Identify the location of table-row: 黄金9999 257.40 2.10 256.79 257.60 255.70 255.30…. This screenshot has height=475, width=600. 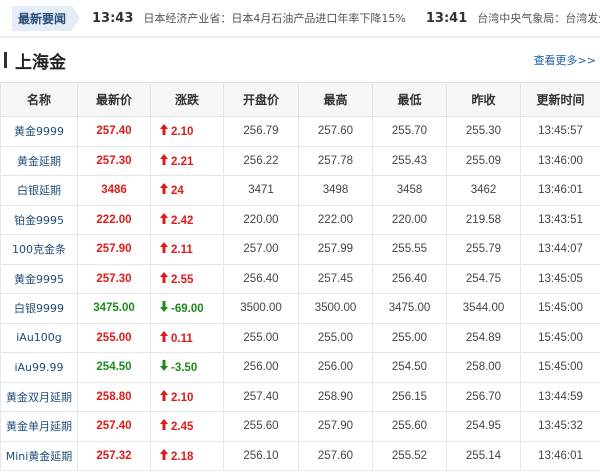
(300, 131).